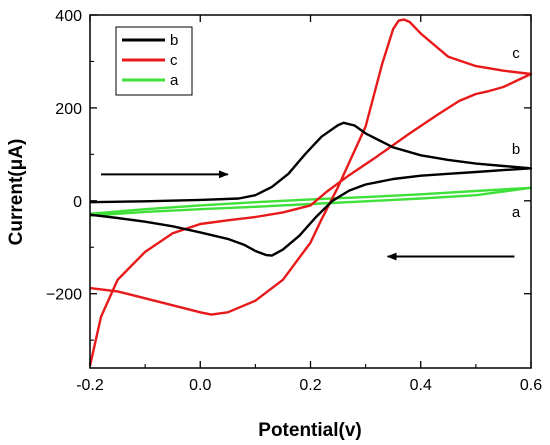  Describe the element at coordinates (174, 60) in the screenshot. I see `legend-label-c: c` at that location.